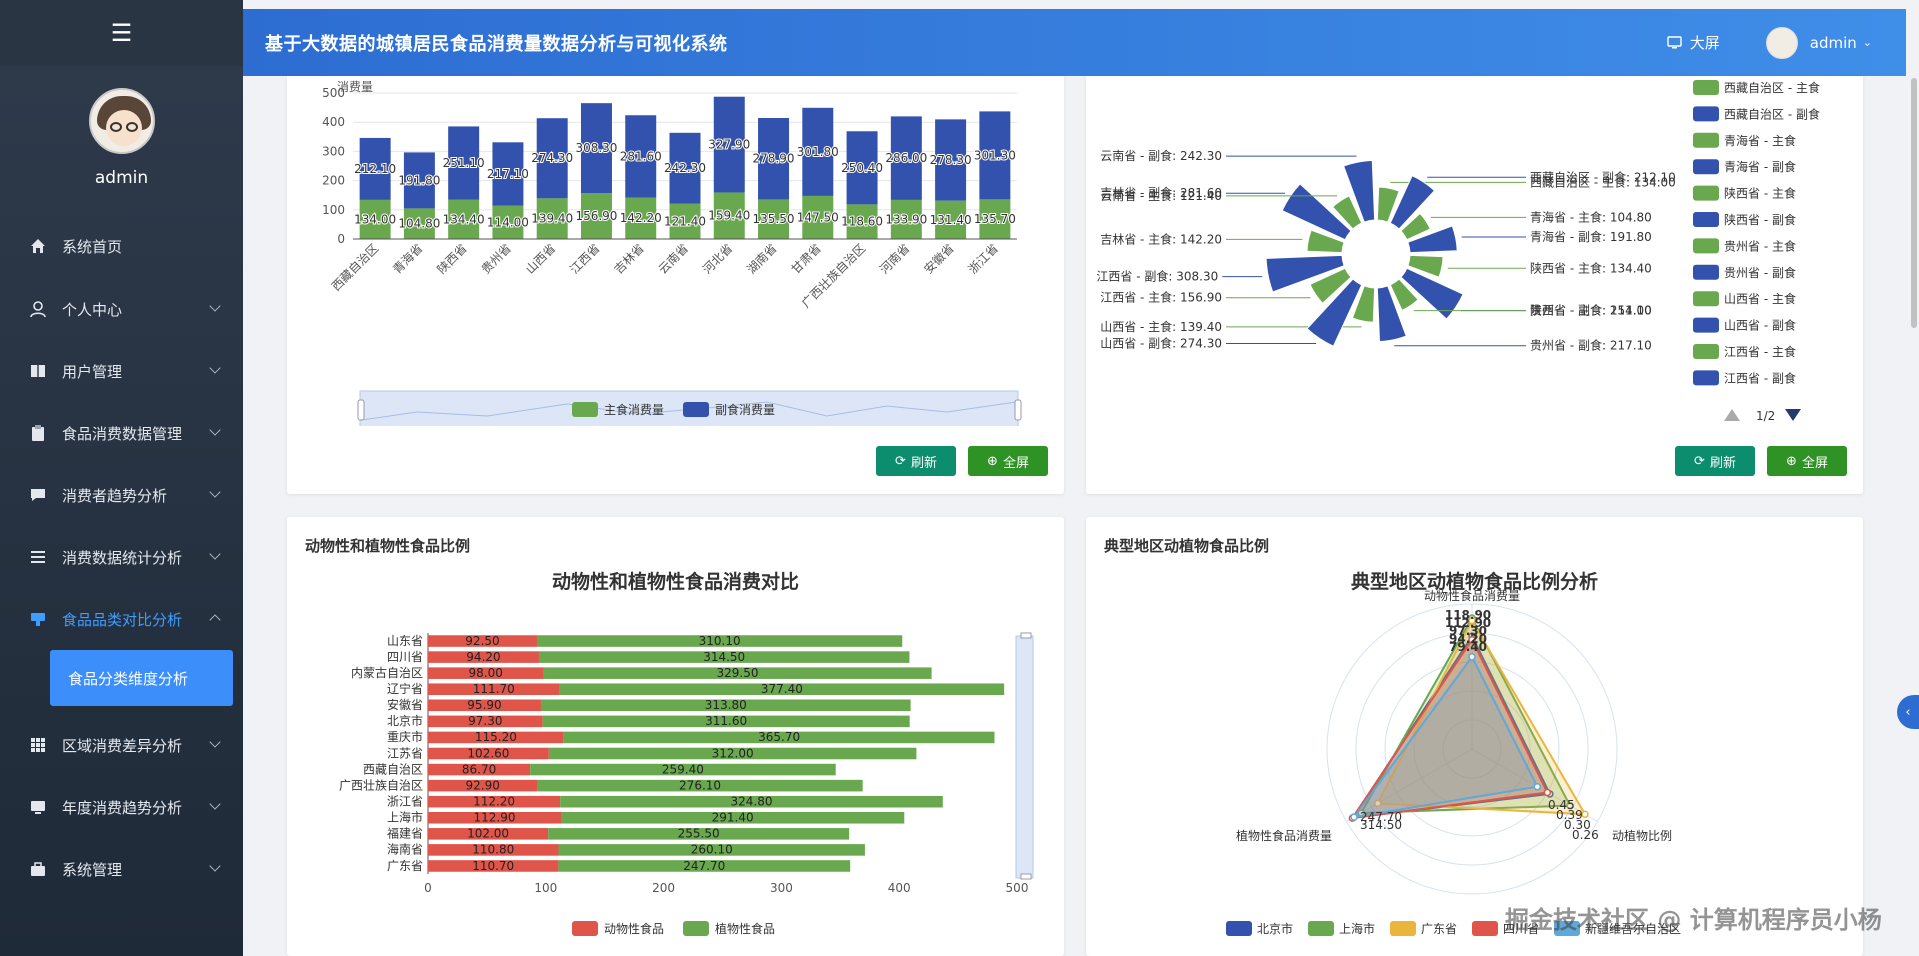 The height and width of the screenshot is (956, 1919). I want to click on x-tick-label: 湖南省, so click(762, 259).